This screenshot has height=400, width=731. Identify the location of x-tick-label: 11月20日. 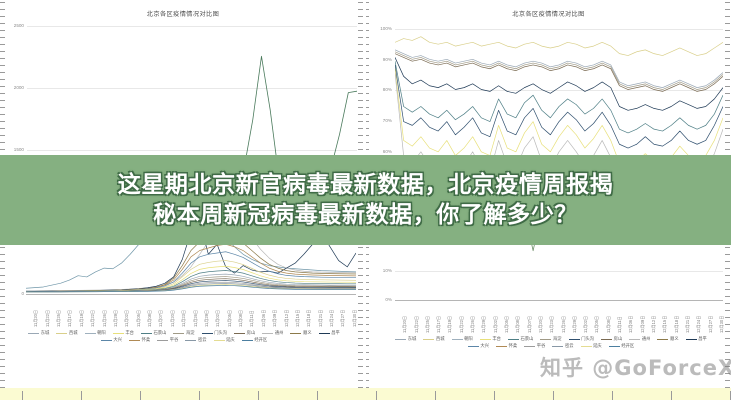
(172, 318).